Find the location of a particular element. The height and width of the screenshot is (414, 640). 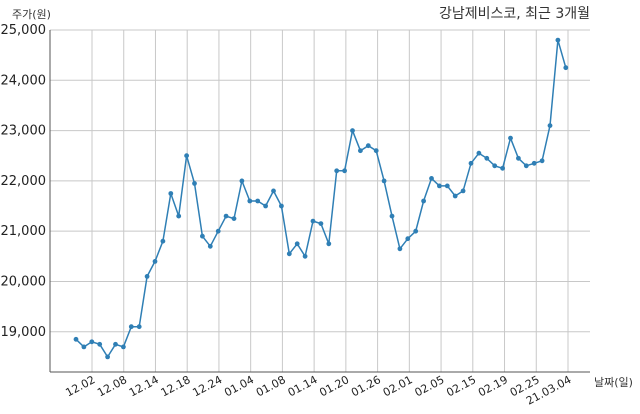

x-tick-label: 12.08 is located at coordinates (112, 386).